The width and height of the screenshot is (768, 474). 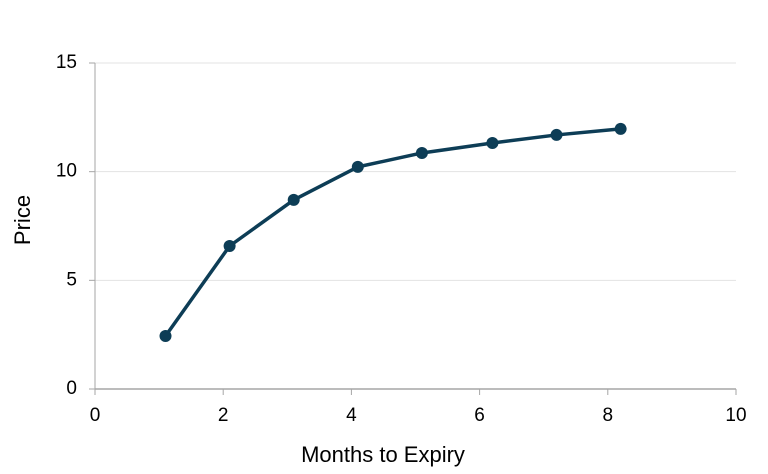 I want to click on y-axis-label: Price, so click(x=22, y=220).